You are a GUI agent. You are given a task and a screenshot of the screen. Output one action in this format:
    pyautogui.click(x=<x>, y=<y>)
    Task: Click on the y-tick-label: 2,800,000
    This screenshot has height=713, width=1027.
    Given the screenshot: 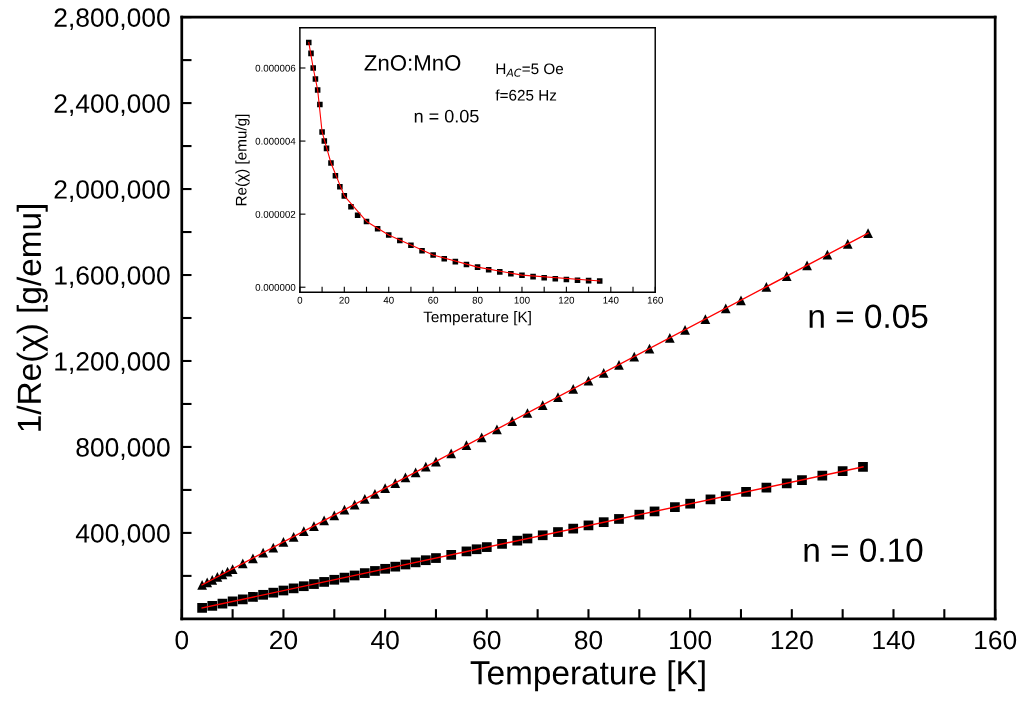 What is the action you would take?
    pyautogui.click(x=112, y=19)
    